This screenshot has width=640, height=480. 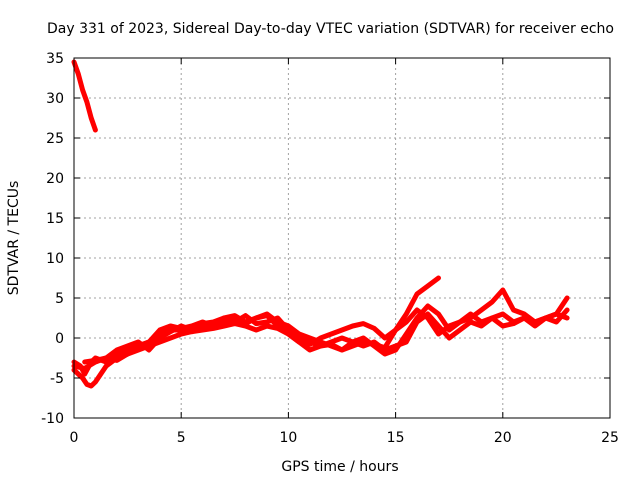 What do you see at coordinates (55, 139) in the screenshot?
I see `y-tick-label: 25` at bounding box center [55, 139].